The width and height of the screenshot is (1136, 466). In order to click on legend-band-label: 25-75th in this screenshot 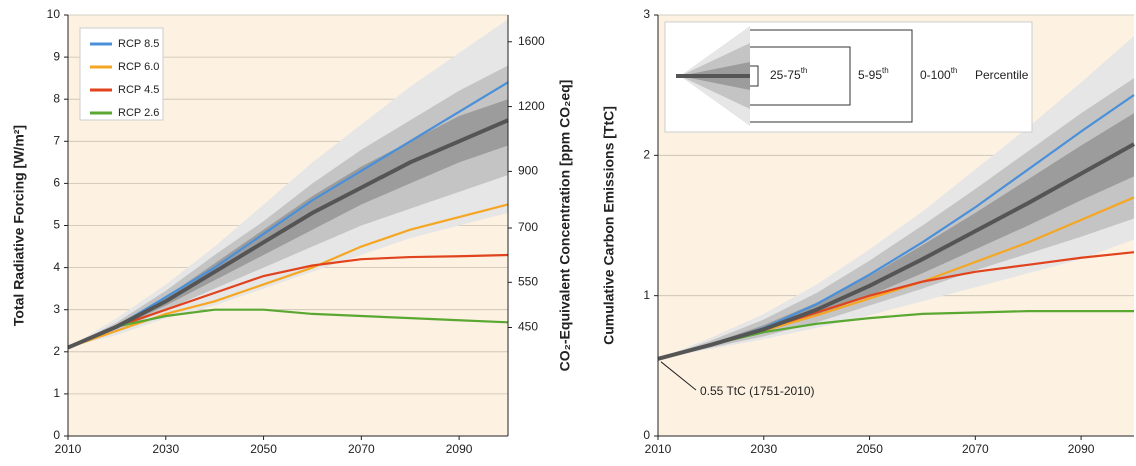, I will do `click(788, 74)`.